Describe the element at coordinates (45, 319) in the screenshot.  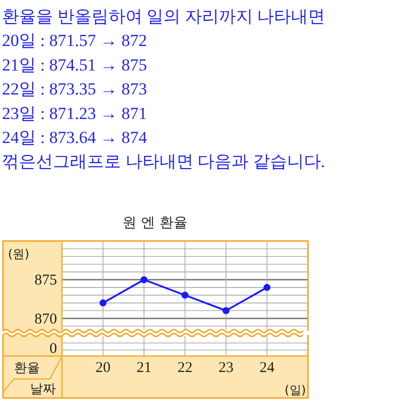
I see `y-tick-label: 870` at that location.